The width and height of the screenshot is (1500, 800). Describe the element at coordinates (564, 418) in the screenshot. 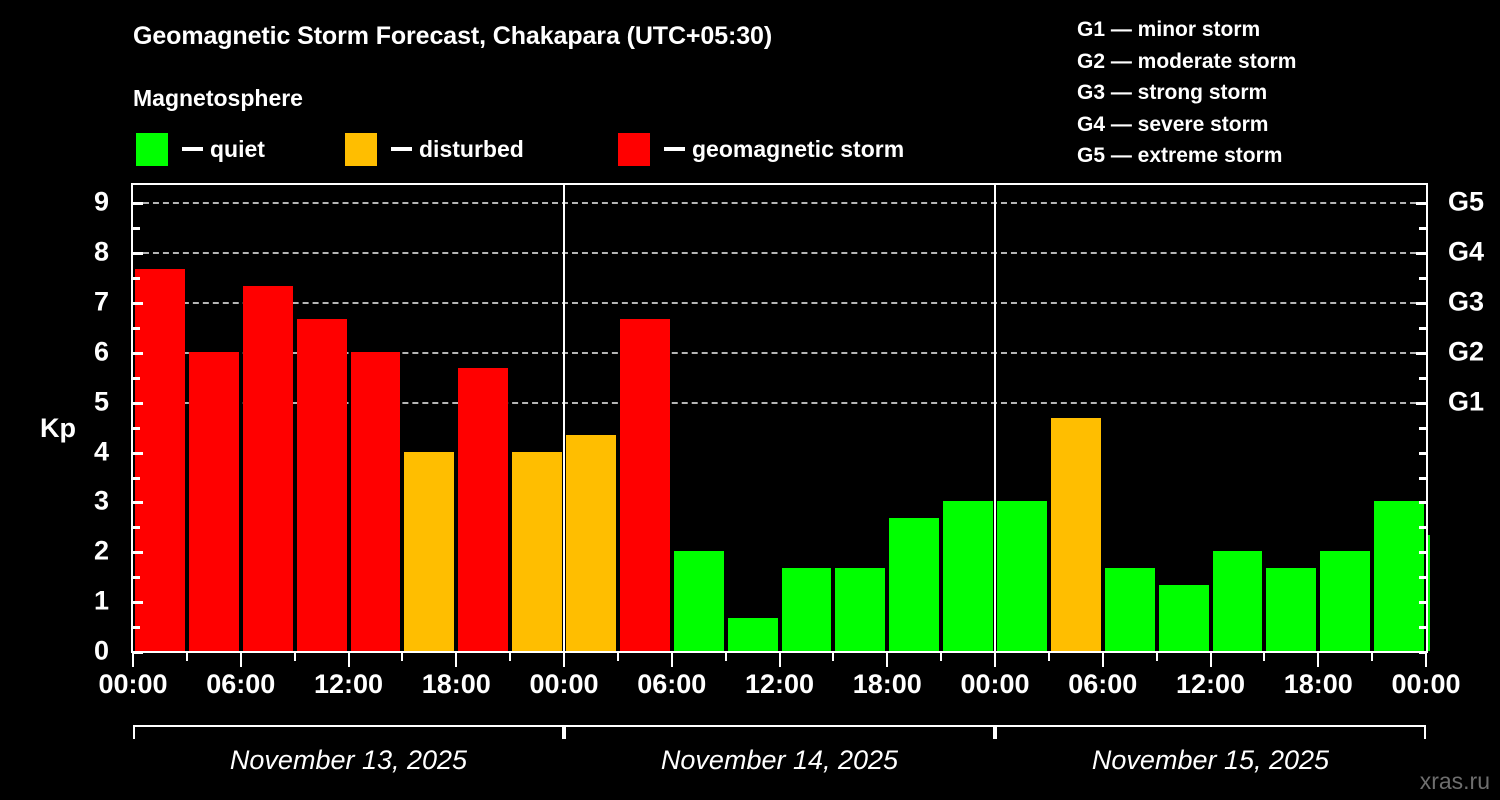

I see `day-separator-24h` at that location.